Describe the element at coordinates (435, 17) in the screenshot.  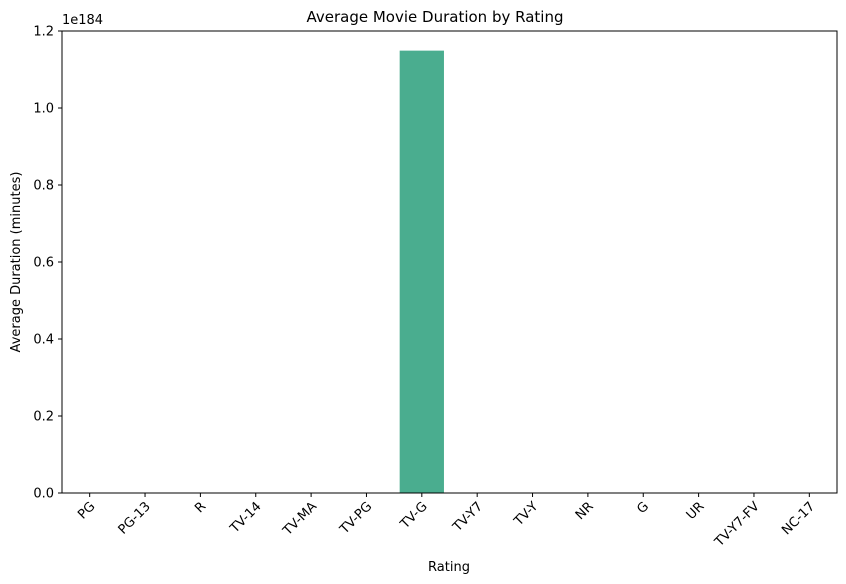
I see `chart-title: Average Movie Duration by Rating` at that location.